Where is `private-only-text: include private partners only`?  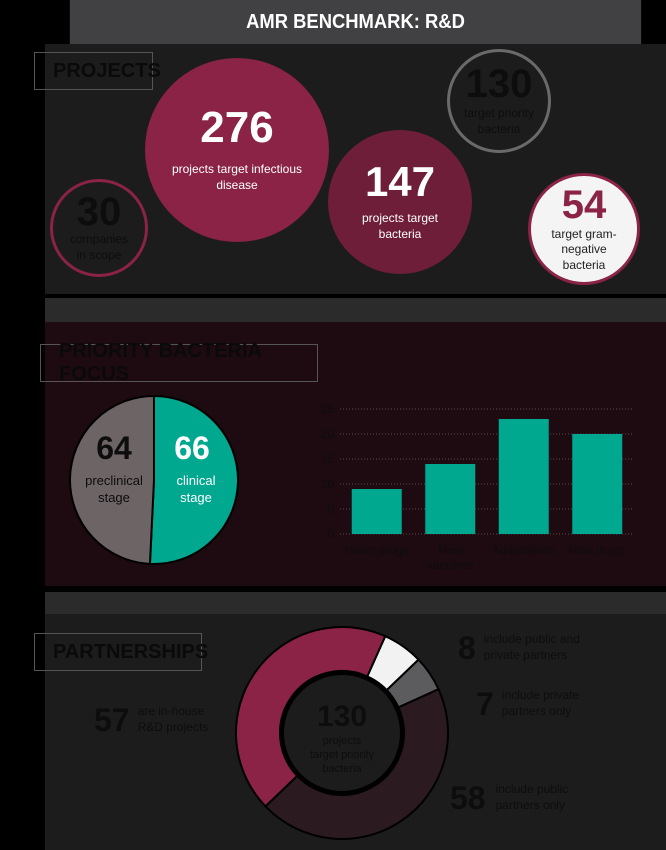
private-only-text: include private partners only is located at coordinates (540, 703).